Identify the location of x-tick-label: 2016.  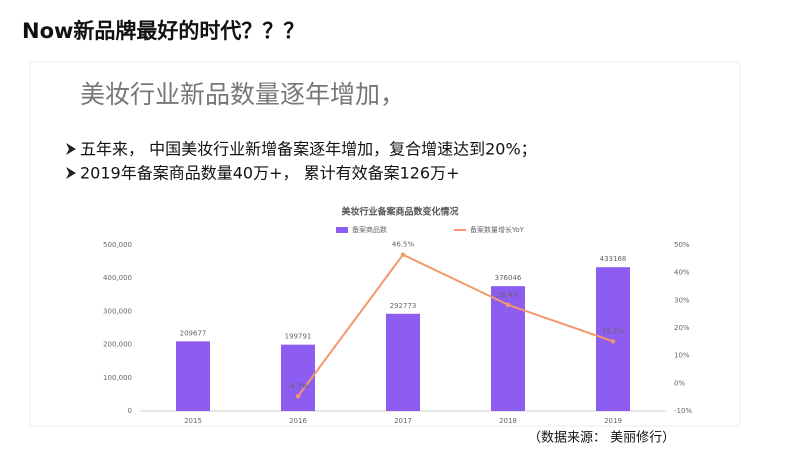
(298, 421).